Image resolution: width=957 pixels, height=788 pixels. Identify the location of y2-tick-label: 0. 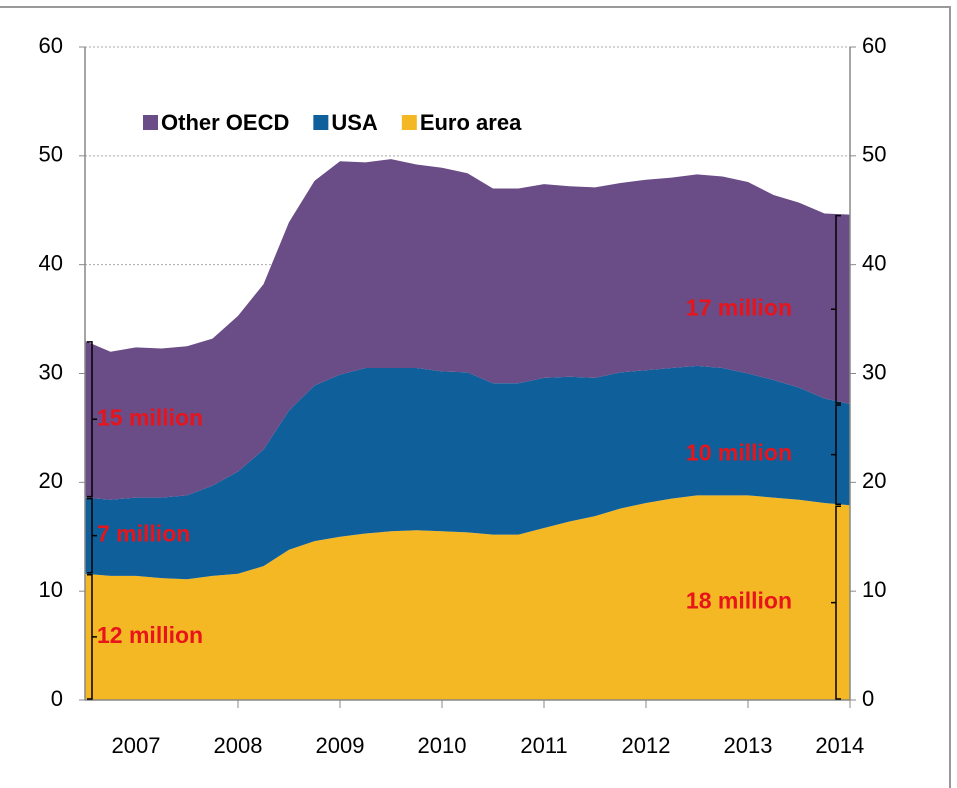
(868, 698).